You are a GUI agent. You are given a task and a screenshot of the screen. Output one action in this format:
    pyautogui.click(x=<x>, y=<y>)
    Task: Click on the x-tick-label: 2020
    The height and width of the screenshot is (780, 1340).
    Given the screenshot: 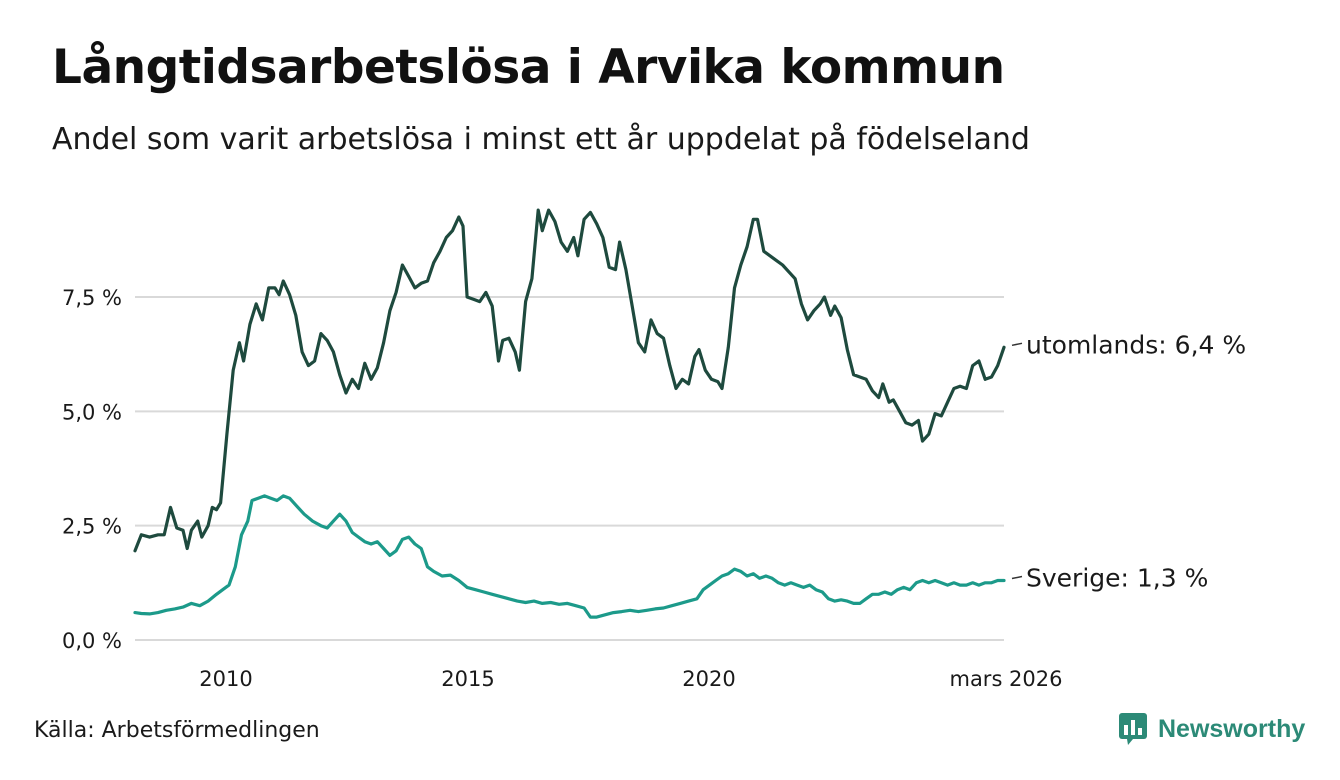 What is the action you would take?
    pyautogui.click(x=708, y=679)
    